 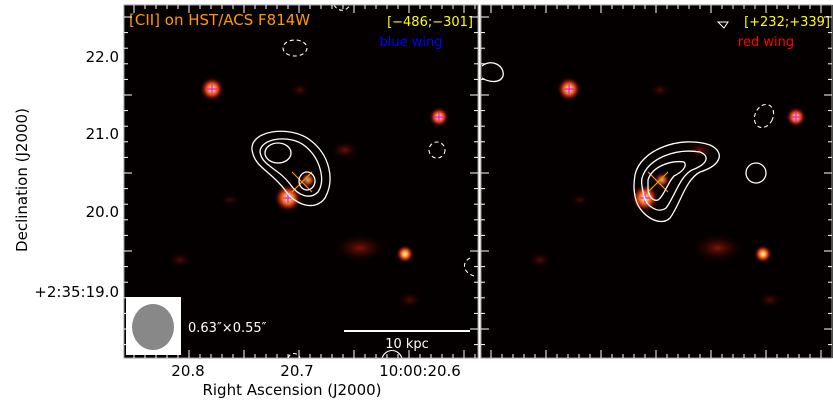 What do you see at coordinates (227, 328) in the screenshot?
I see `beam-label: 0.63″×0.55″` at bounding box center [227, 328].